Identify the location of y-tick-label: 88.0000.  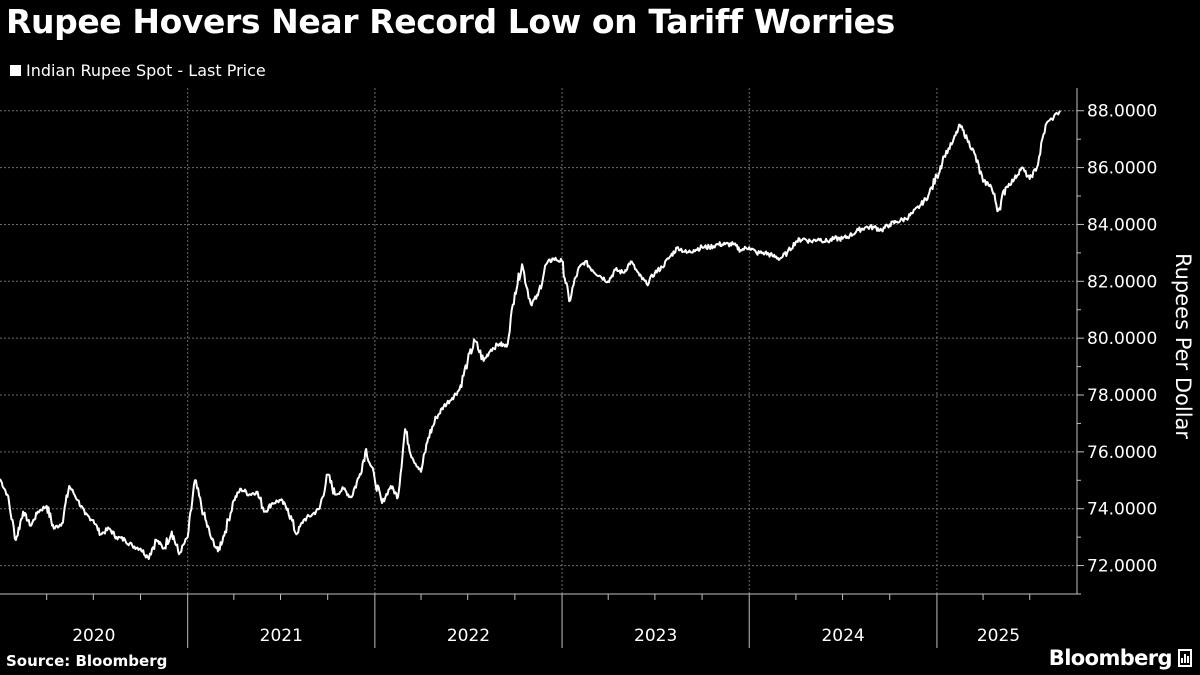
(1122, 112).